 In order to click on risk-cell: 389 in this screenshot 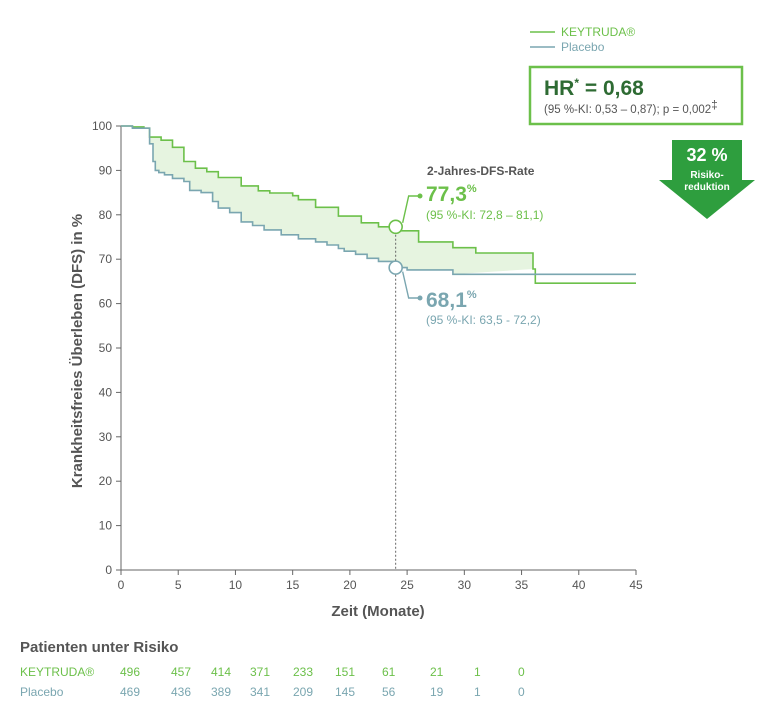, I will do `click(221, 692)`.